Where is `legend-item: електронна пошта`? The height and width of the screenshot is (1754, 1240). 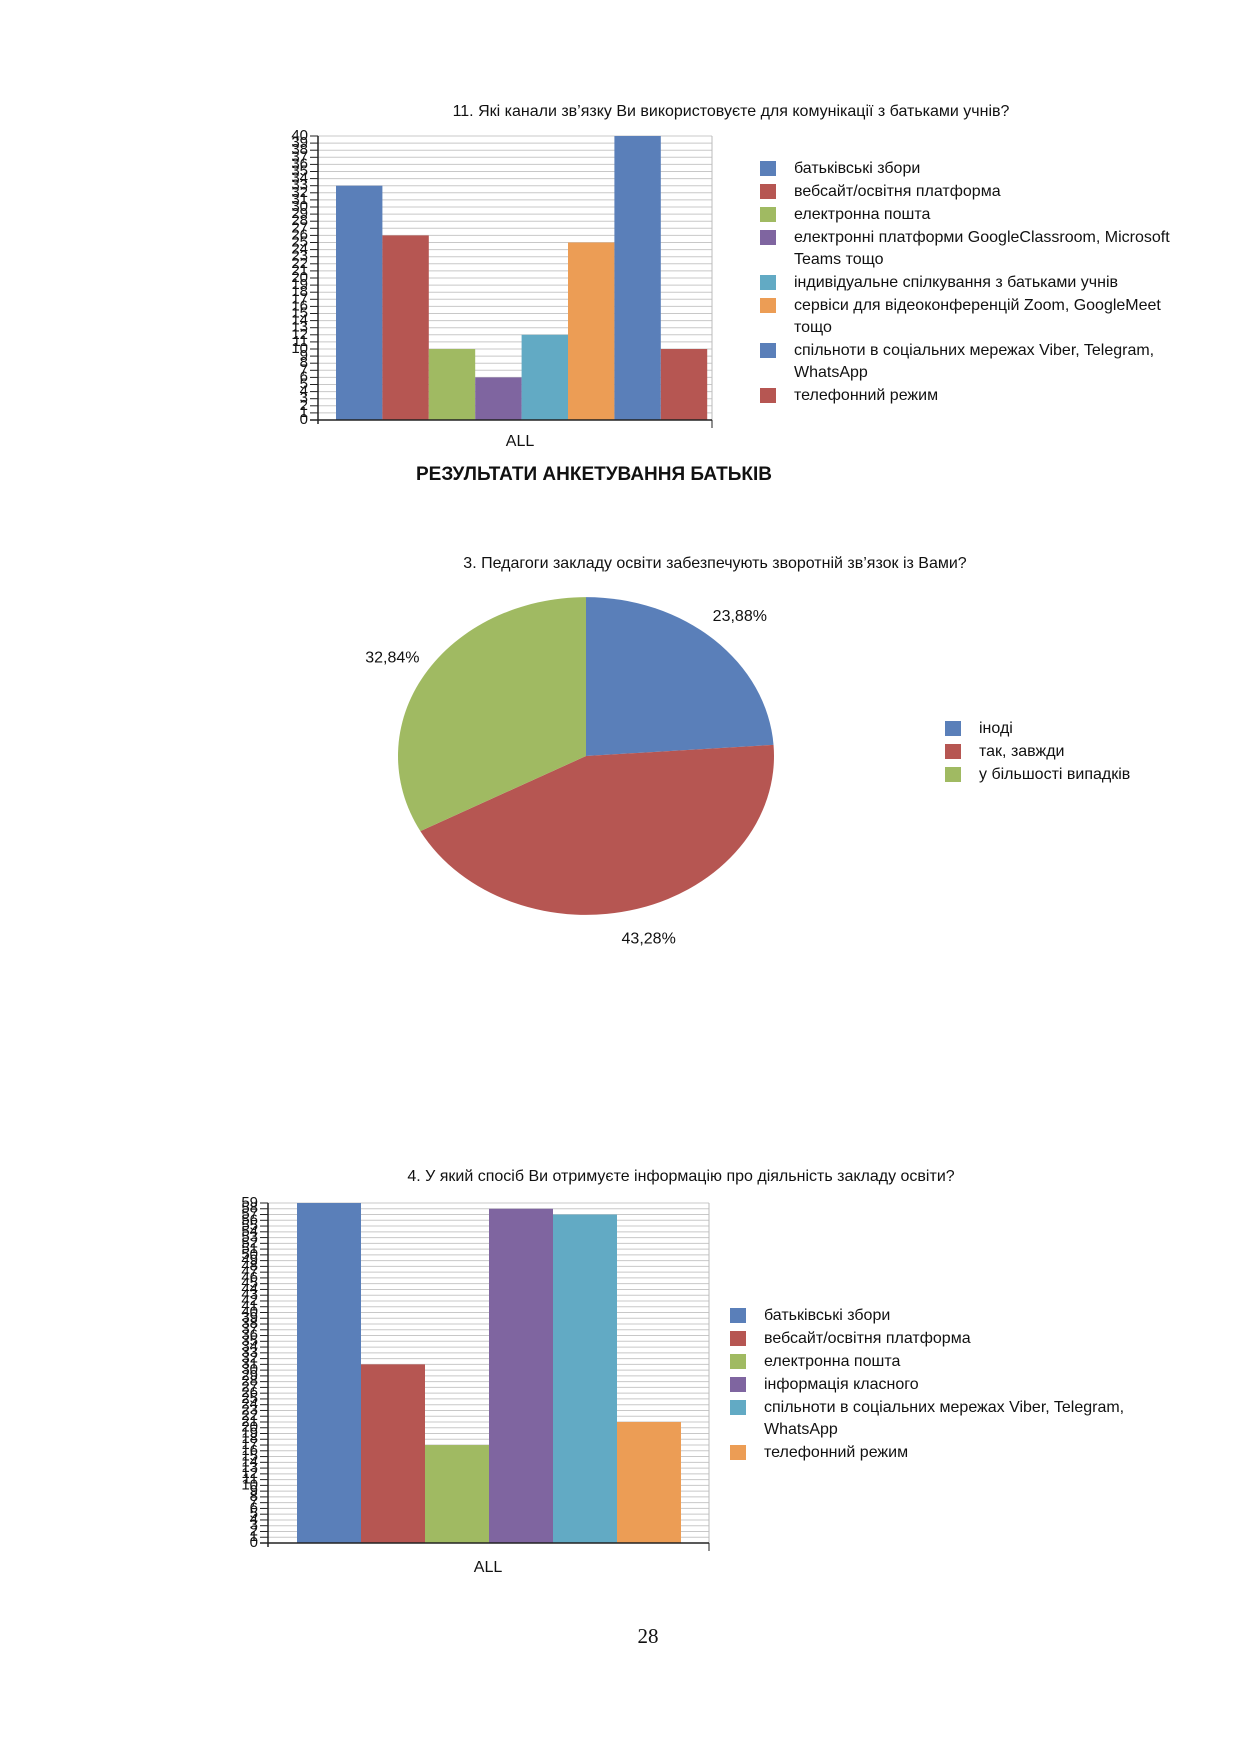
legend-item: електронна пошта is located at coordinates (970, 215).